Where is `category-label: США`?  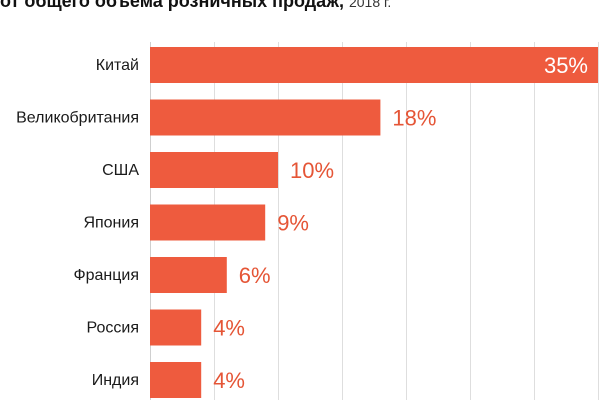 category-label: США is located at coordinates (120, 170).